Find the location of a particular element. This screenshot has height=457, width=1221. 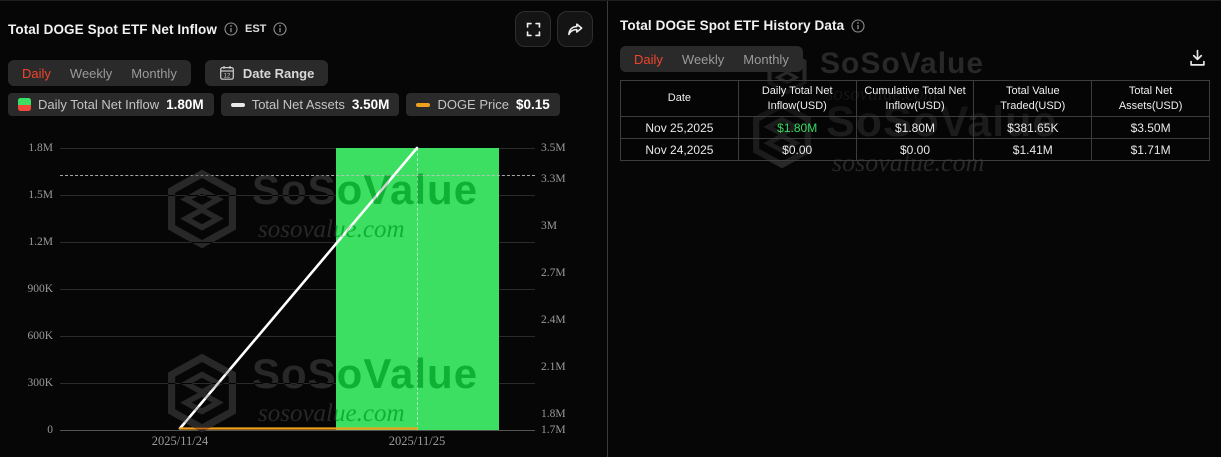

swatch-bottom is located at coordinates (24, 107).